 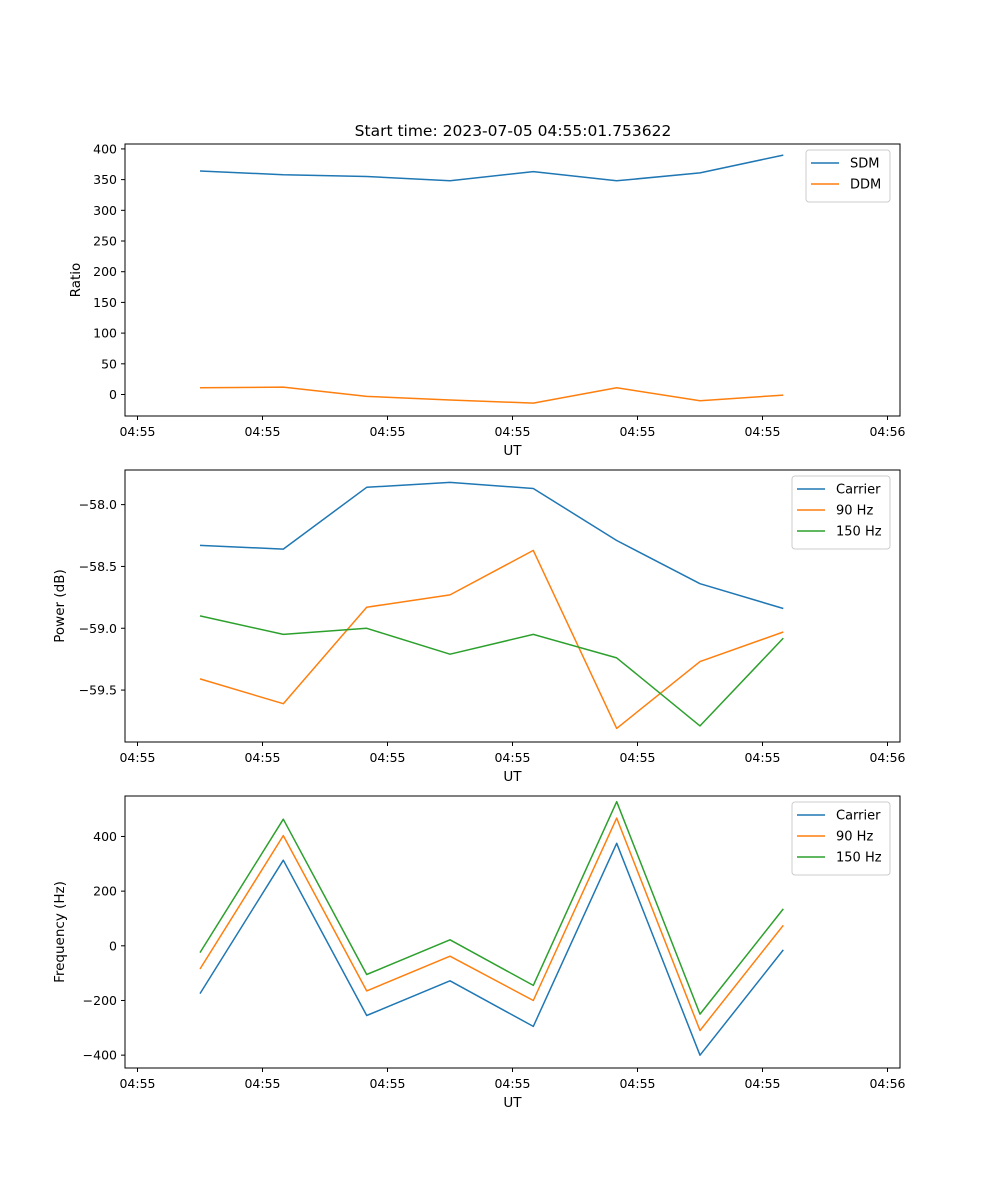 What do you see at coordinates (491, 168) in the screenshot?
I see `chart-1-series-sdm` at bounding box center [491, 168].